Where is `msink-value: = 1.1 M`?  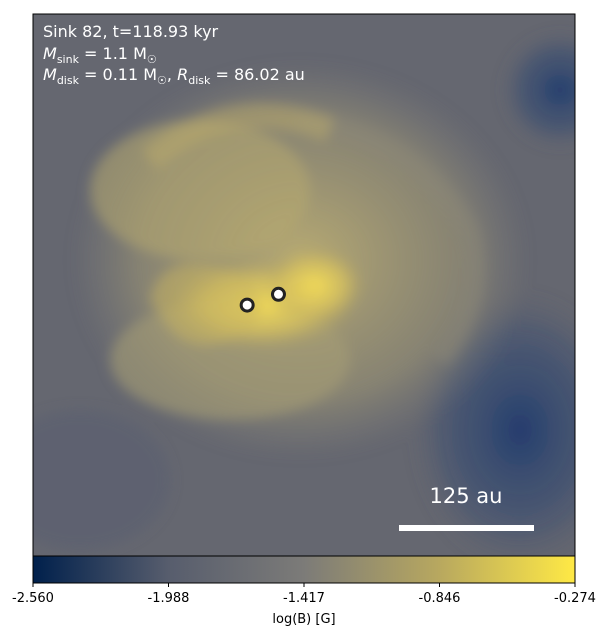 msink-value: = 1.1 M is located at coordinates (113, 53).